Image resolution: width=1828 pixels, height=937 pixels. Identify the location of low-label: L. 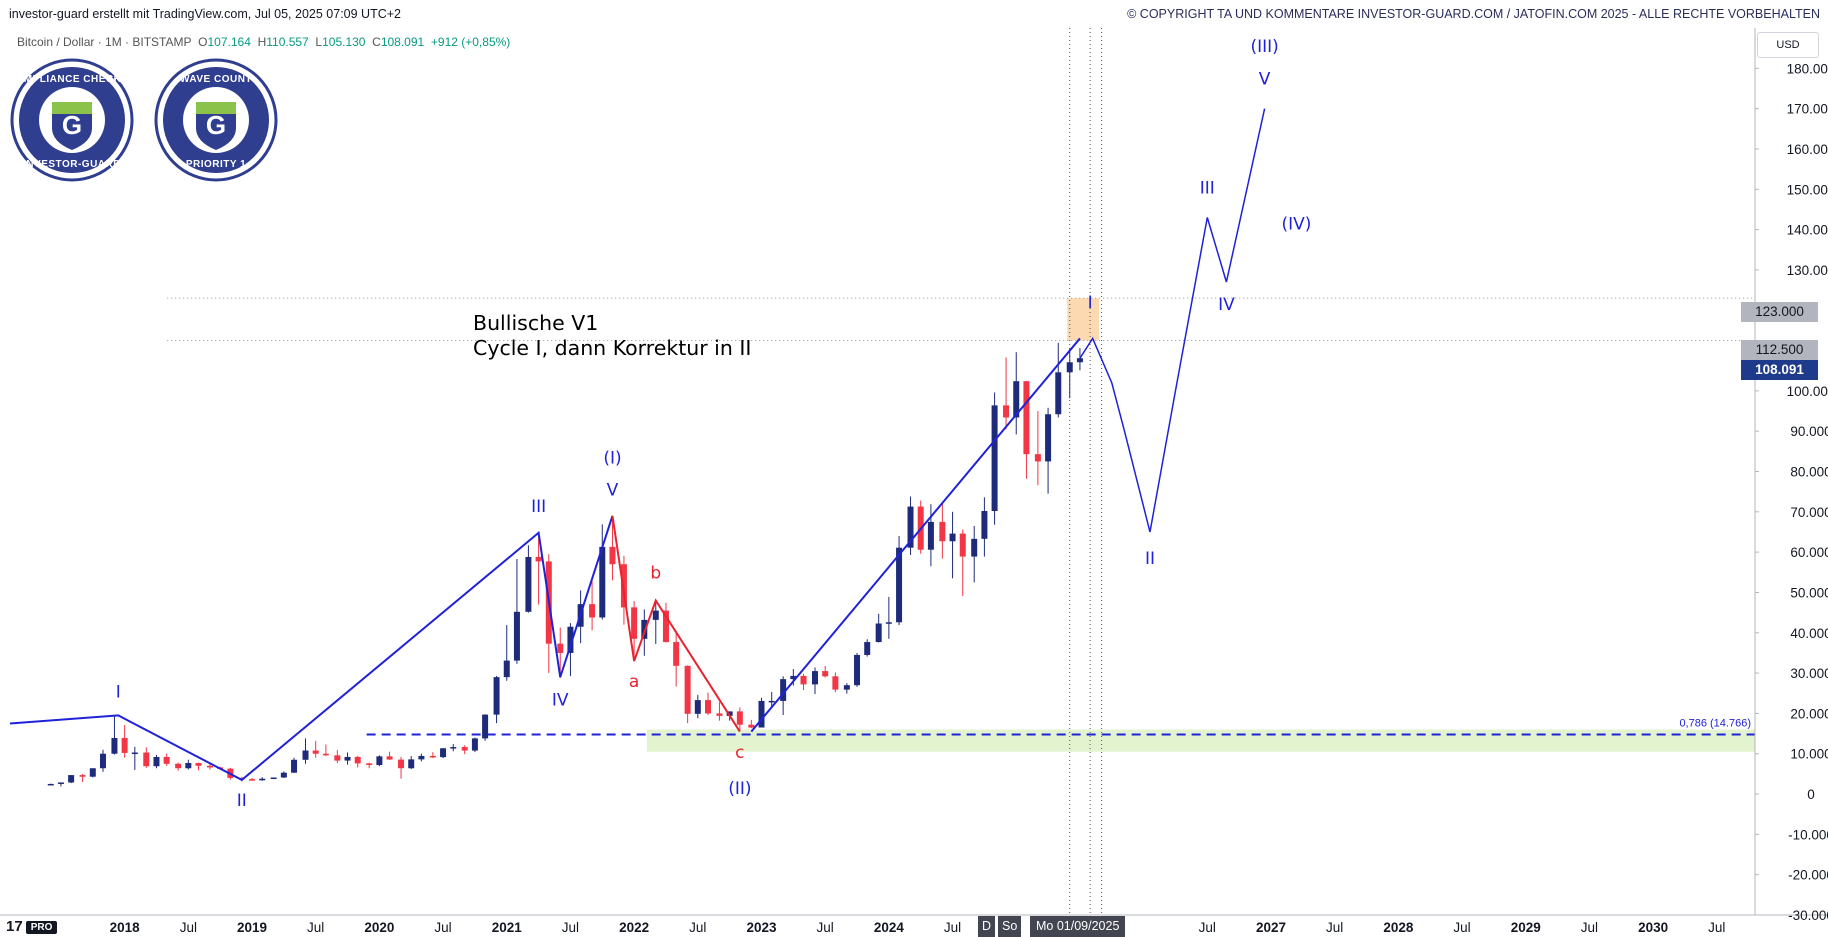
(319, 42).